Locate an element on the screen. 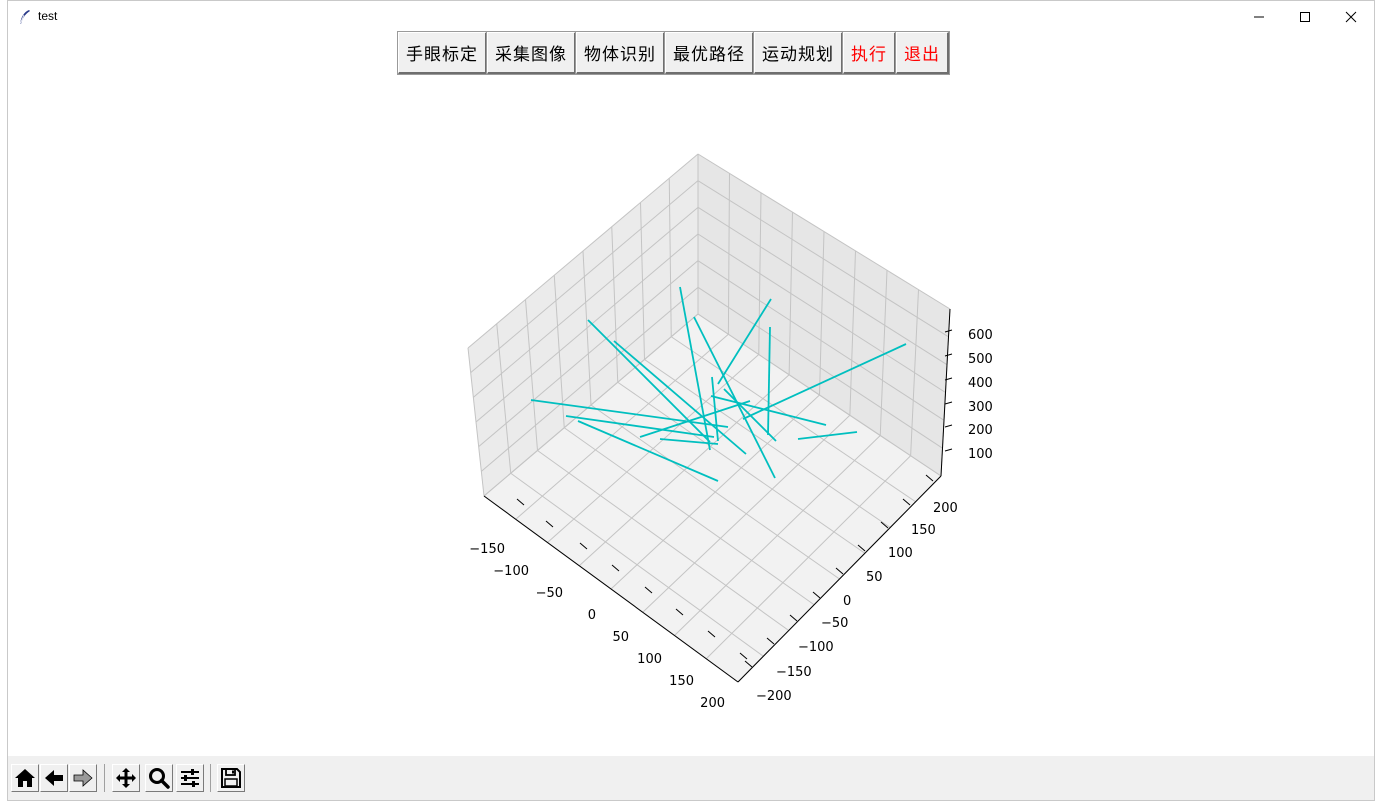 Image resolution: width=1382 pixels, height=807 pixels. configure-subplots-button is located at coordinates (190, 778).